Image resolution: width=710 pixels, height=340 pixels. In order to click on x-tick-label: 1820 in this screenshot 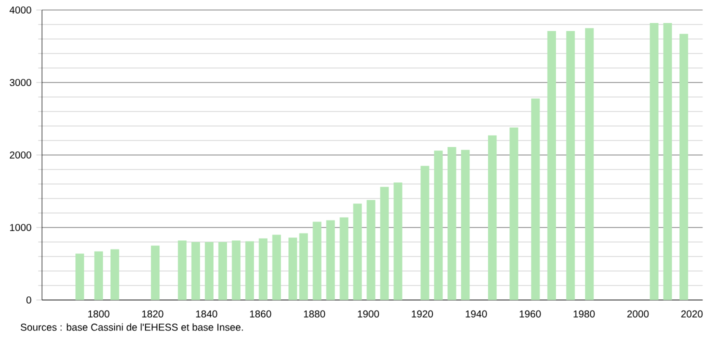, I will do `click(153, 314)`.